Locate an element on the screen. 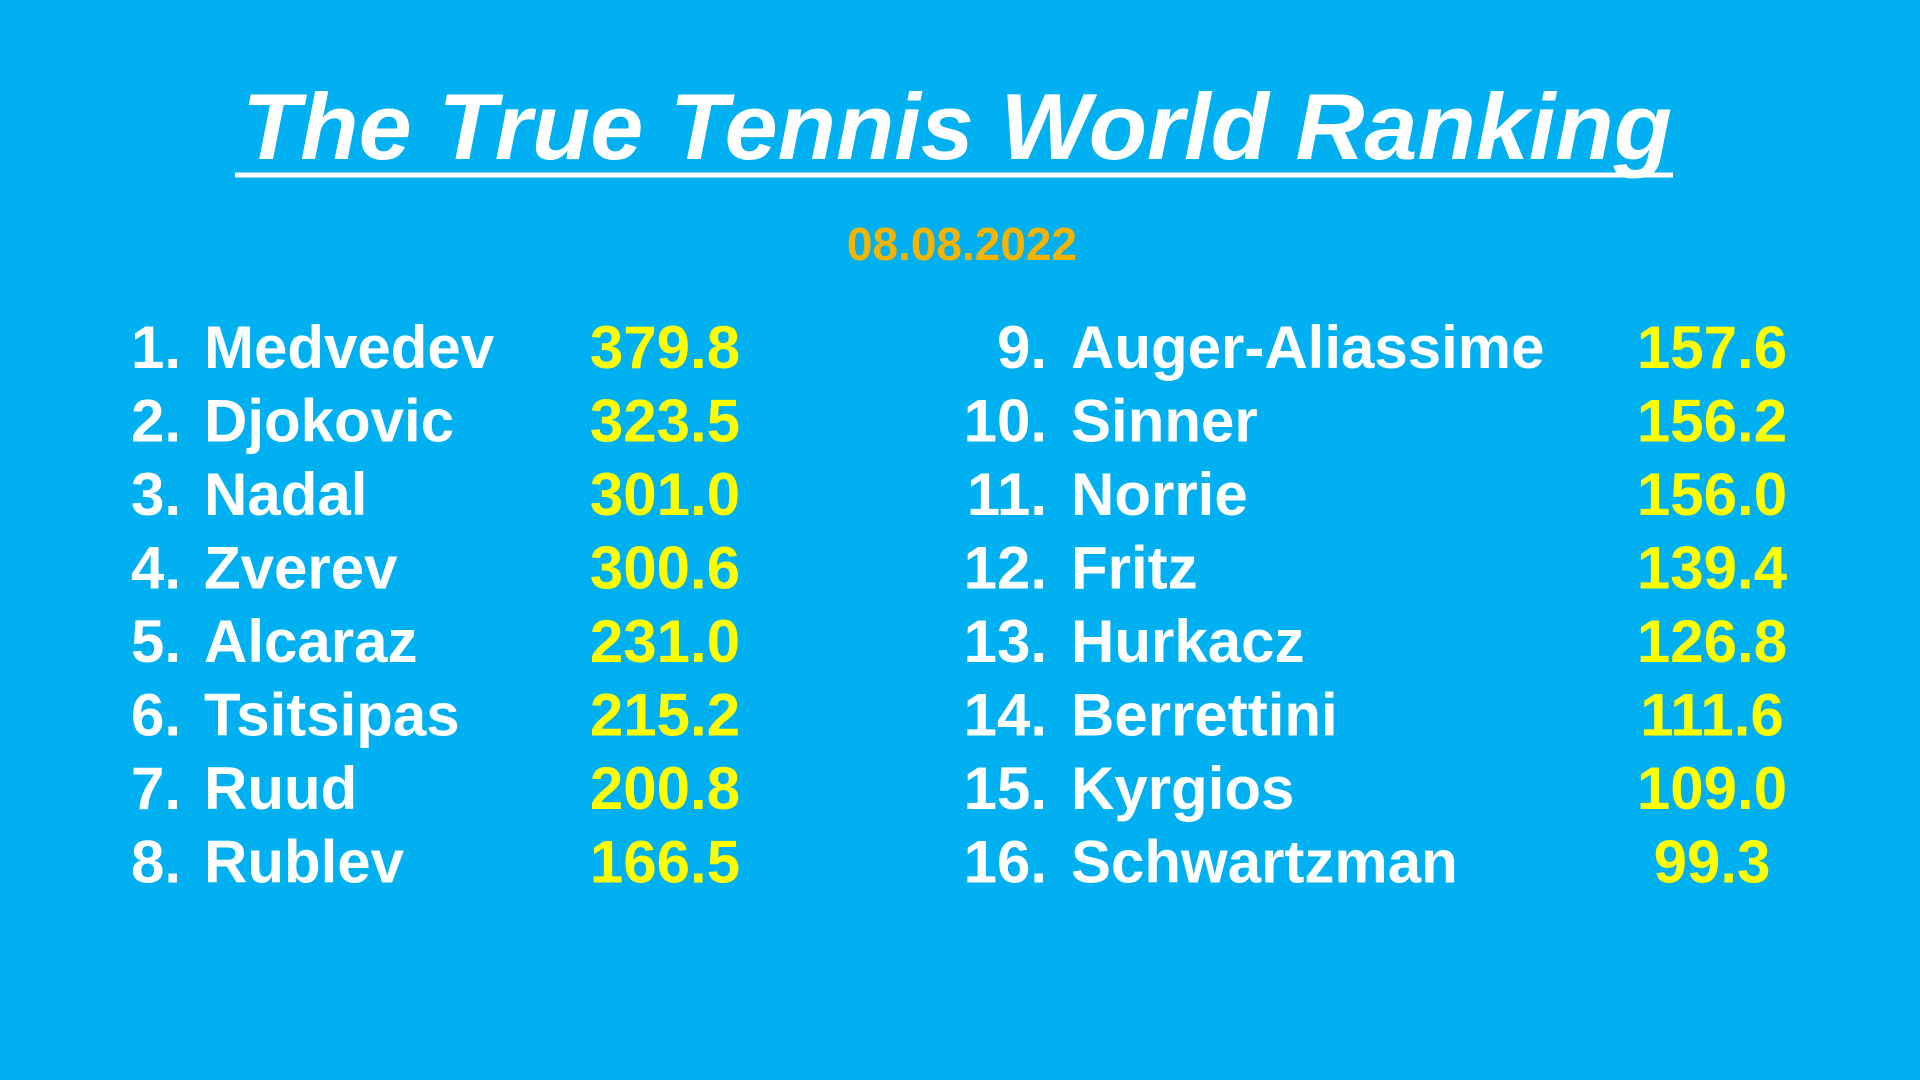  player-name: Ruud is located at coordinates (280, 788).